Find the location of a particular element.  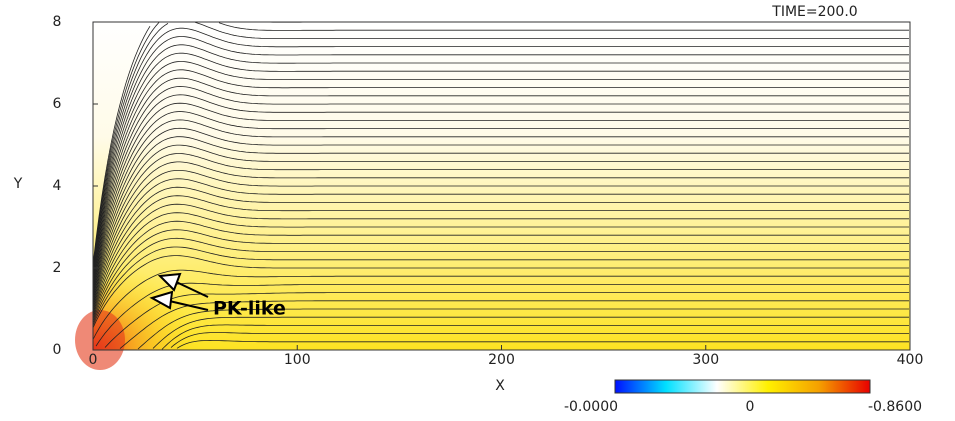

x-tick-label: 200 is located at coordinates (501, 360).